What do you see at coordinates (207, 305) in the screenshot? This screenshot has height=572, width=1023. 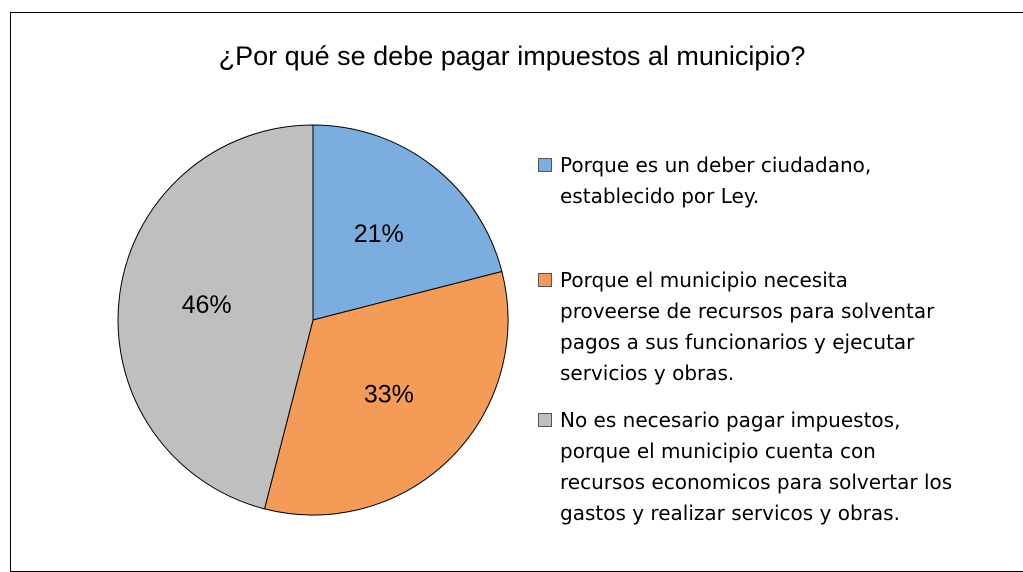 I see `data-label: 46%` at bounding box center [207, 305].